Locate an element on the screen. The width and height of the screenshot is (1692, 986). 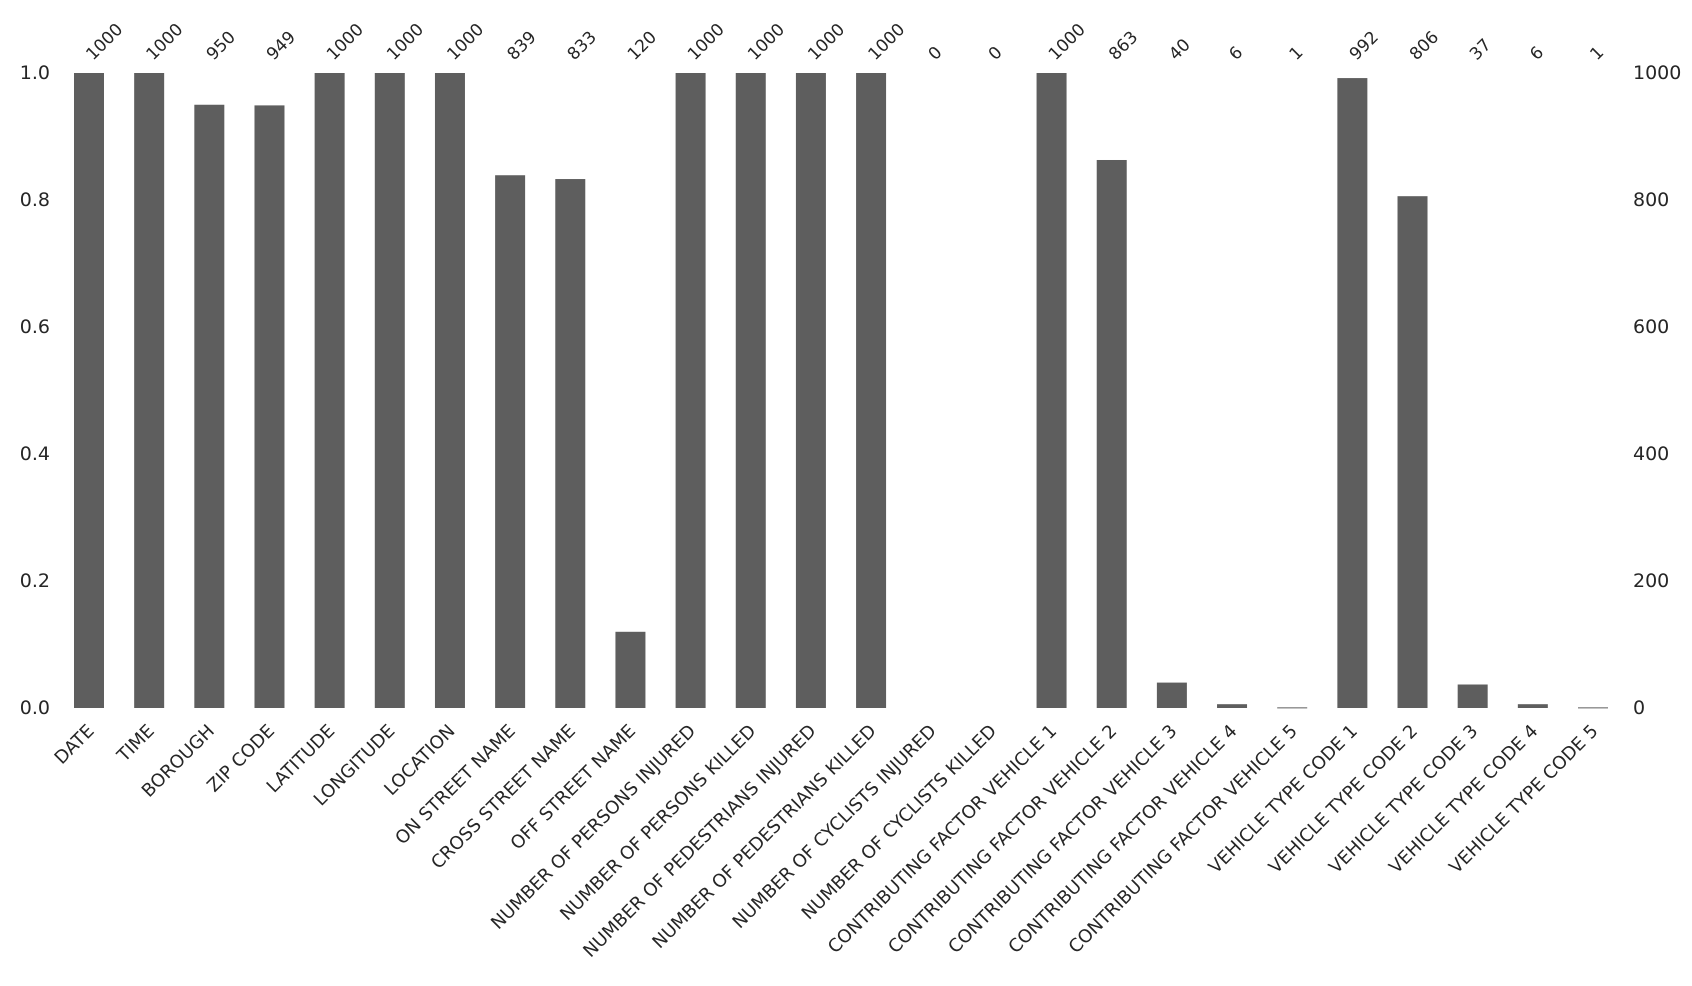
bar-count-label: 806 is located at coordinates (1424, 45).